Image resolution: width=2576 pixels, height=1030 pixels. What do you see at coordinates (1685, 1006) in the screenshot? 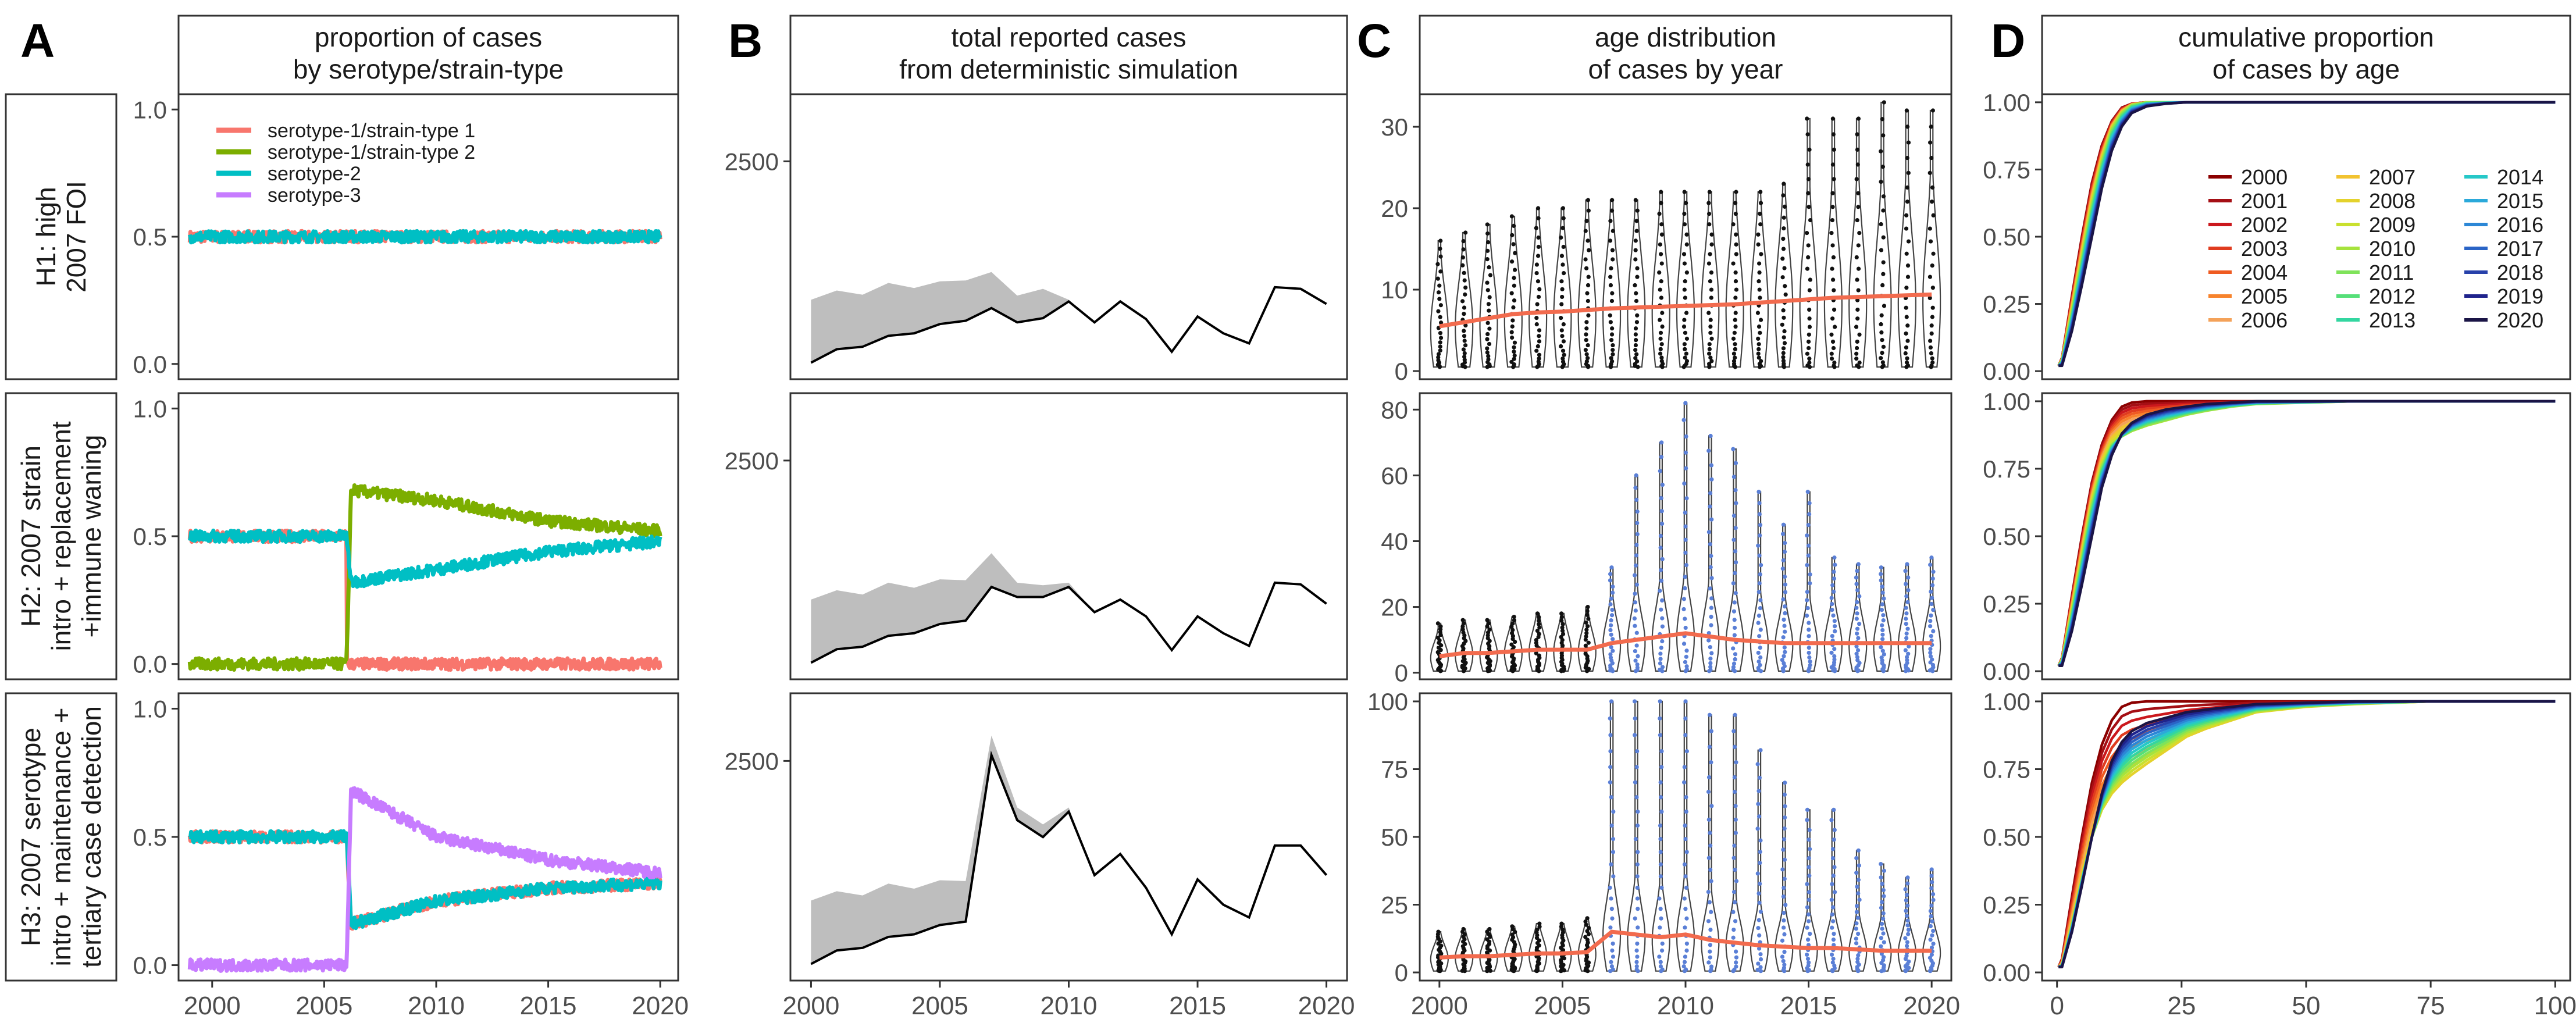
I see `x-tick-label: 2010` at bounding box center [1685, 1006].